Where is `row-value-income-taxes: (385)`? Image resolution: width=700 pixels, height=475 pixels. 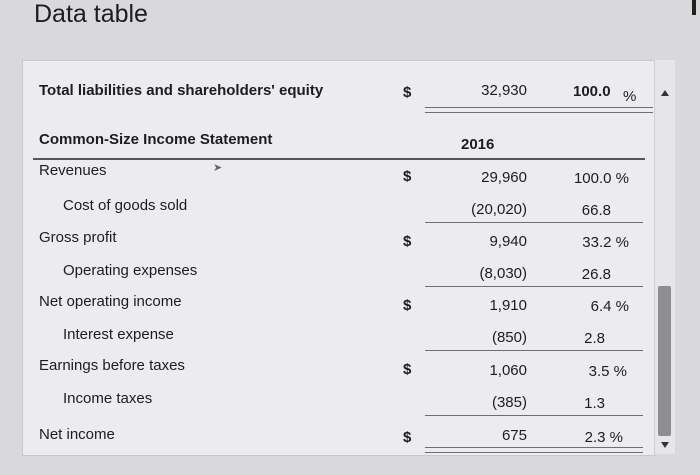
row-value-income-taxes: (385) is located at coordinates (509, 402).